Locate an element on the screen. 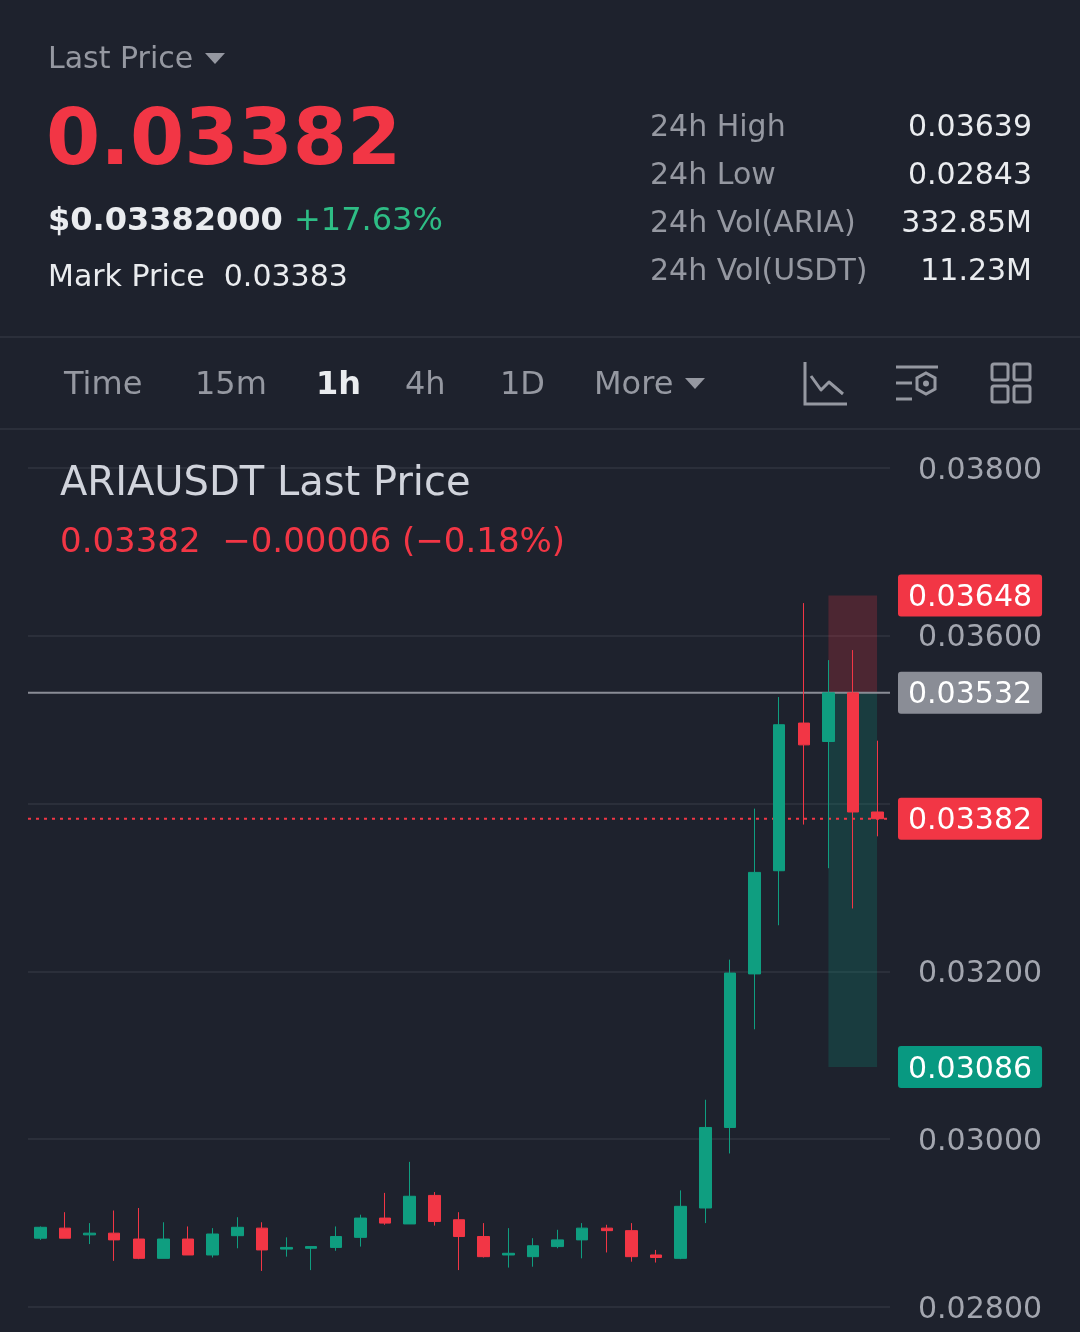 Image resolution: width=1080 pixels, height=1332 pixels. text: 4h is located at coordinates (425, 383).